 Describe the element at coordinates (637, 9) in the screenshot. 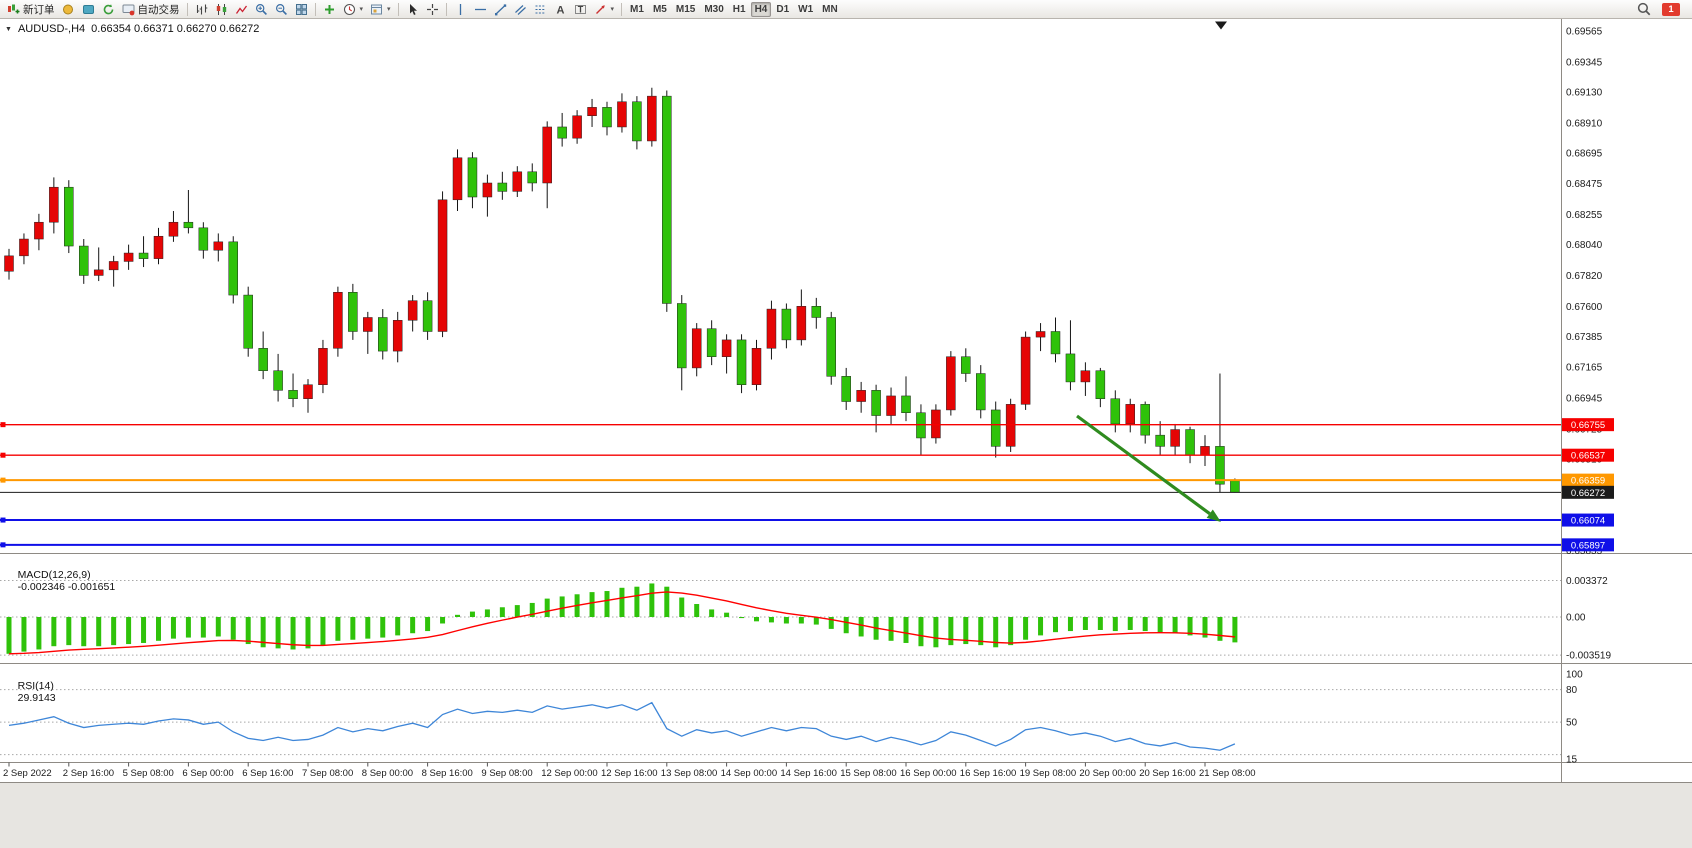

I see `timeframe-m1-button: M1` at that location.